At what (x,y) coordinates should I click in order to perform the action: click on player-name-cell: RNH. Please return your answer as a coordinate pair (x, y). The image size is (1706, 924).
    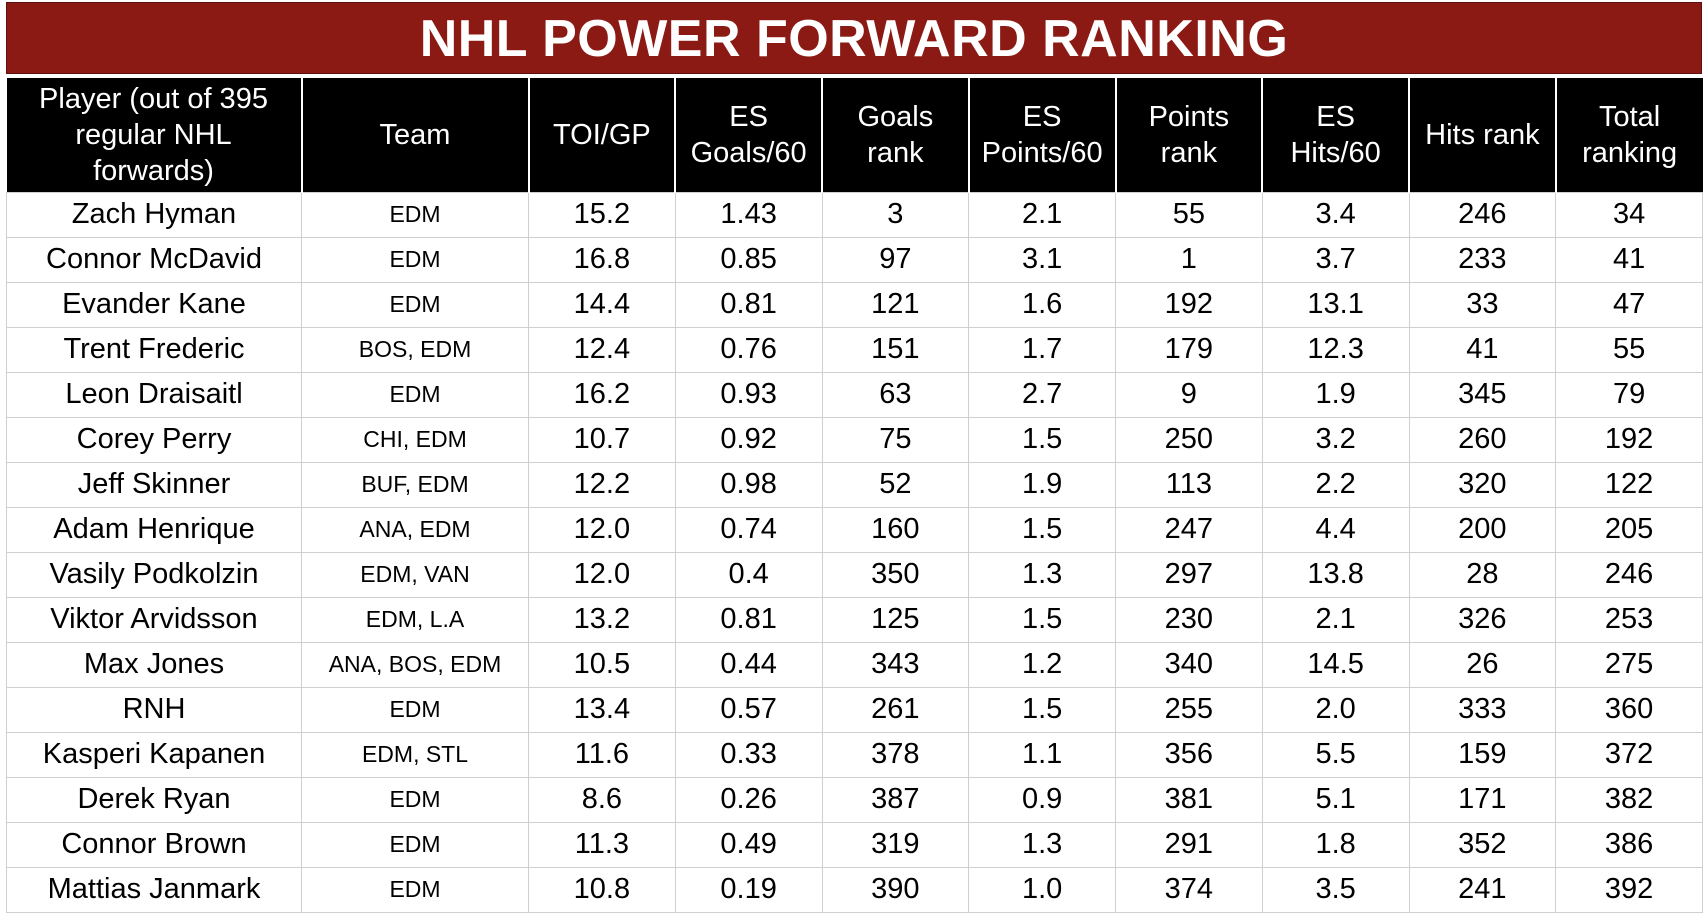
    Looking at the image, I should click on (154, 709).